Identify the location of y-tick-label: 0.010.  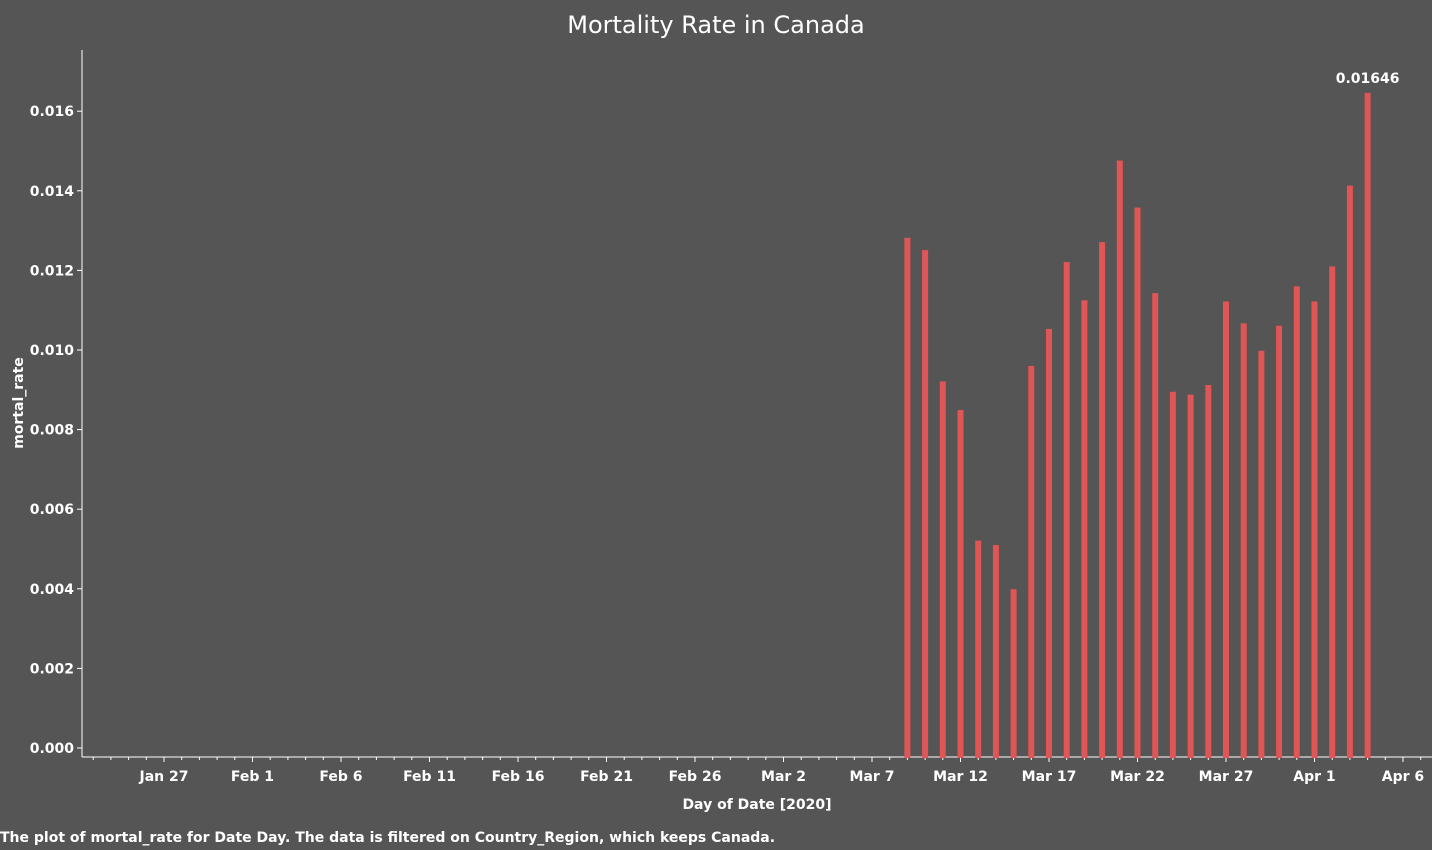
(52, 351).